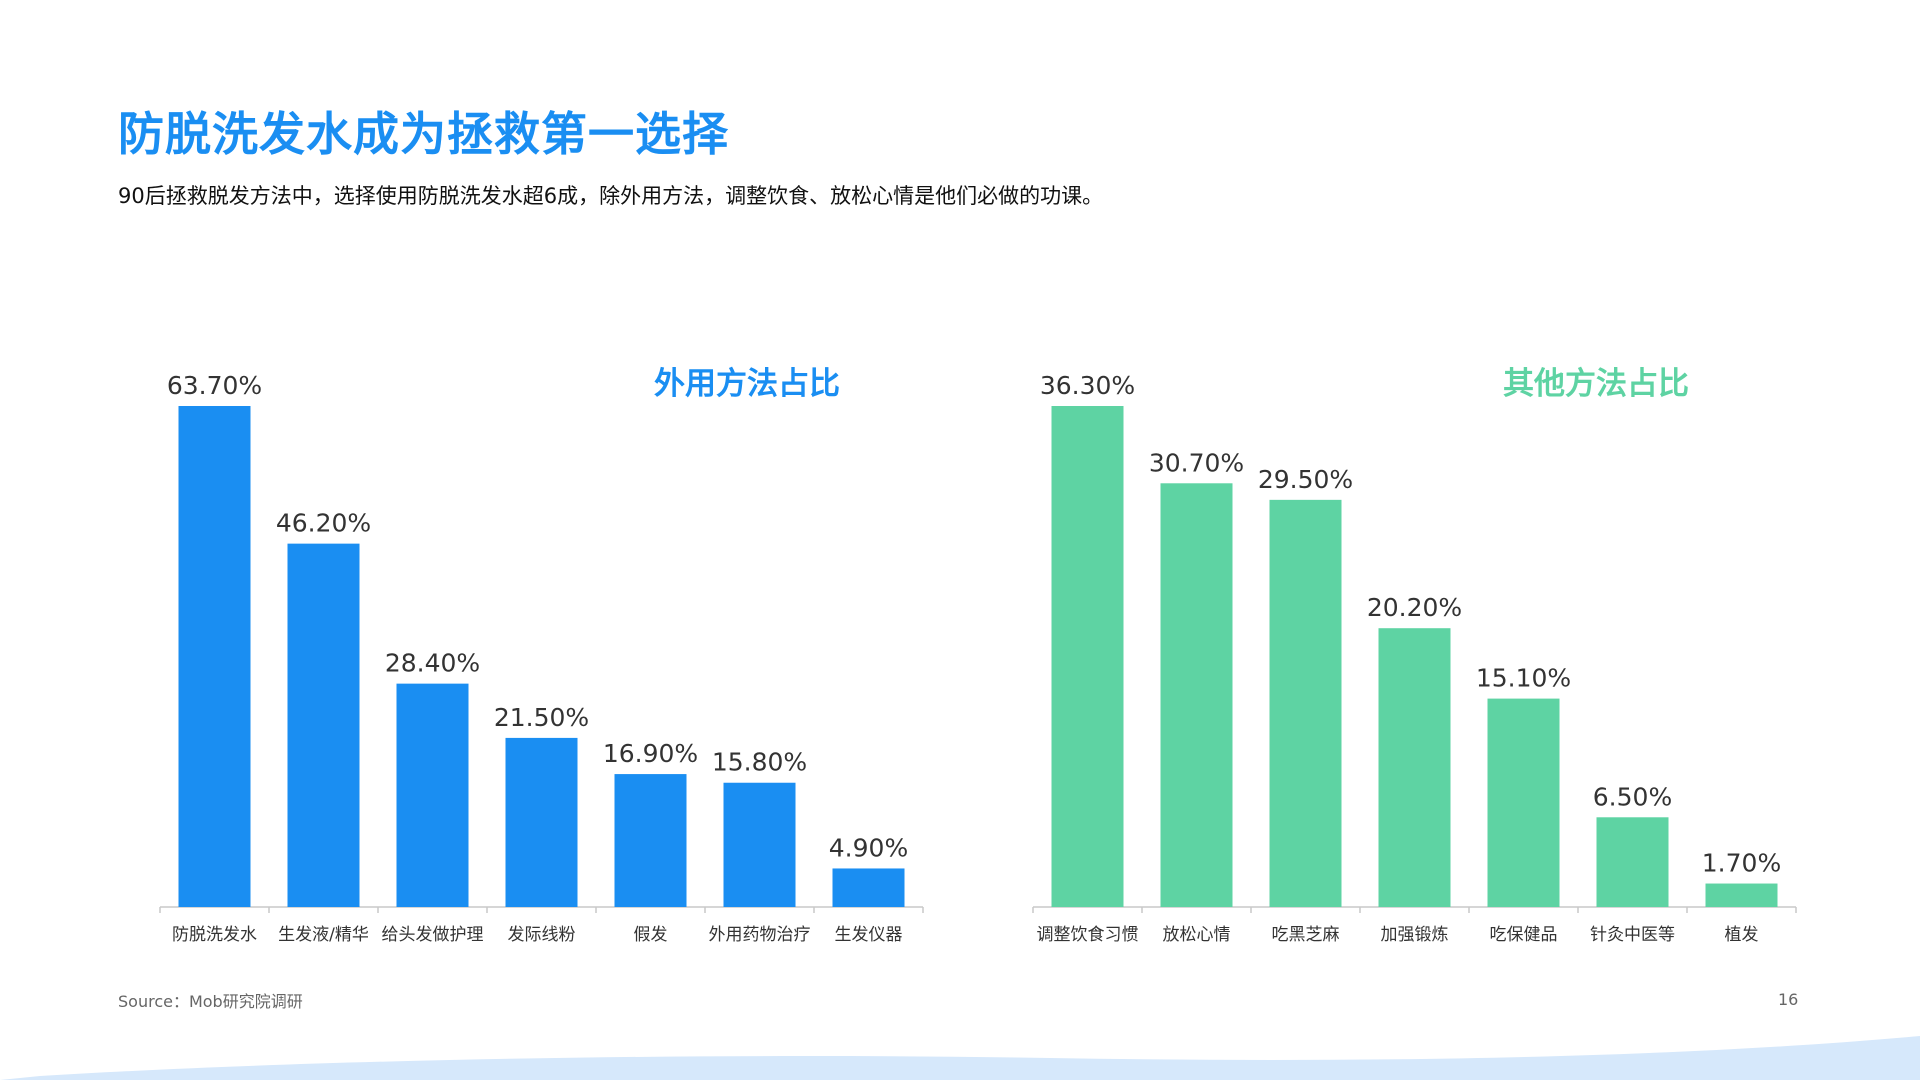 The width and height of the screenshot is (1920, 1080). What do you see at coordinates (1087, 385) in the screenshot?
I see `other-methods-value-label: 36.30%` at bounding box center [1087, 385].